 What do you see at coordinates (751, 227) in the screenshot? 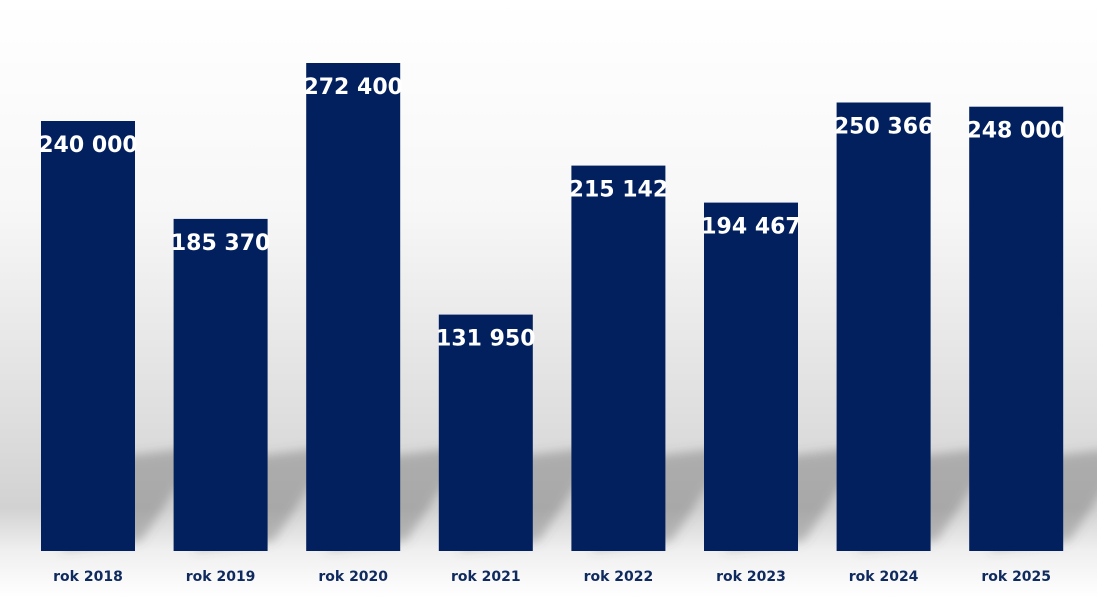
I see `bar-value-label: 194 467` at bounding box center [751, 227].